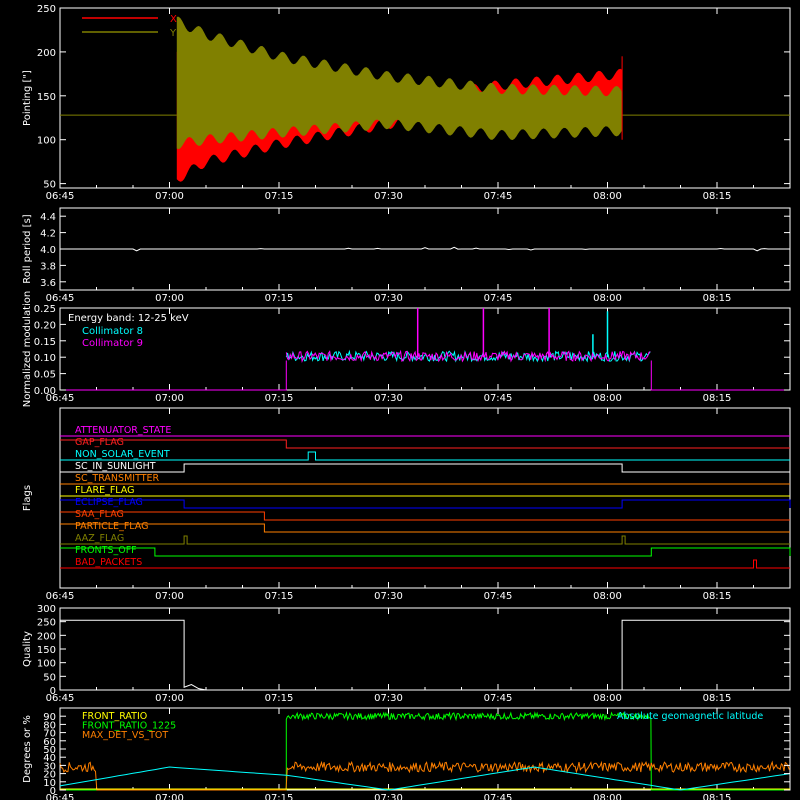 This screenshot has height=800, width=800. Describe the element at coordinates (425, 655) in the screenshot. I see `quality-line` at that location.